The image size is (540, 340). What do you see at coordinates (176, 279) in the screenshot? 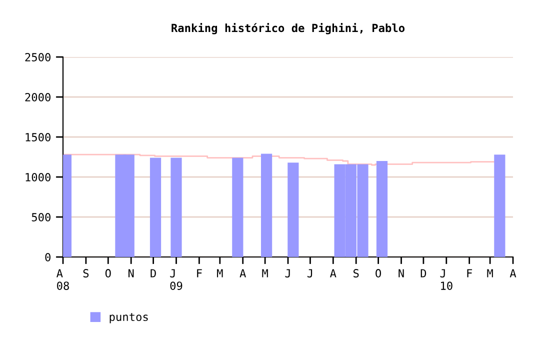
I see `x-tick-label: J 09` at bounding box center [176, 279].